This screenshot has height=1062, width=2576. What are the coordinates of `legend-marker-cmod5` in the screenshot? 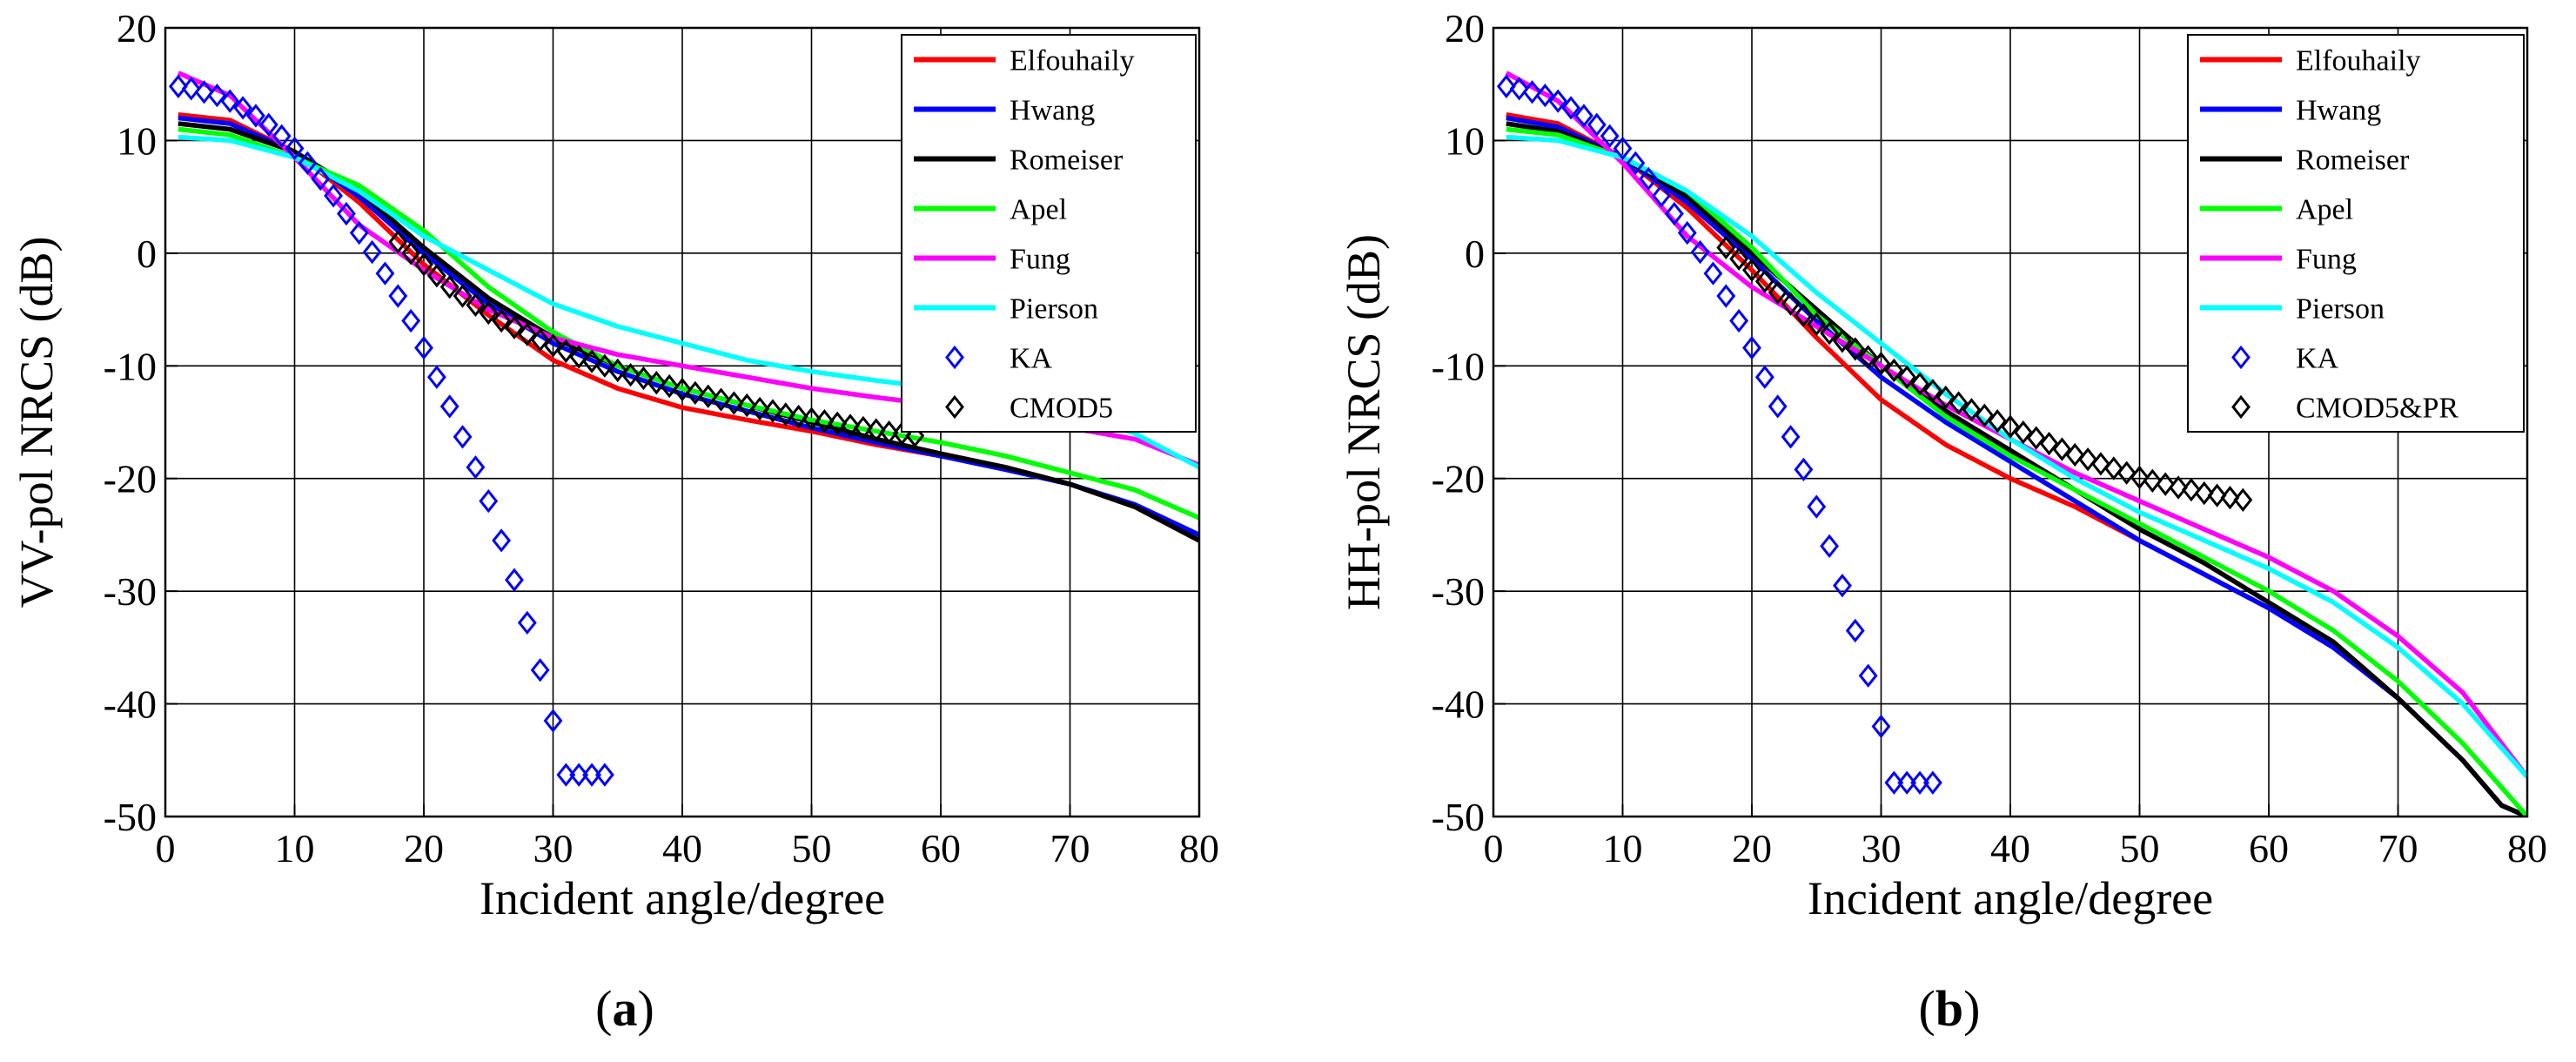 It's located at (955, 407).